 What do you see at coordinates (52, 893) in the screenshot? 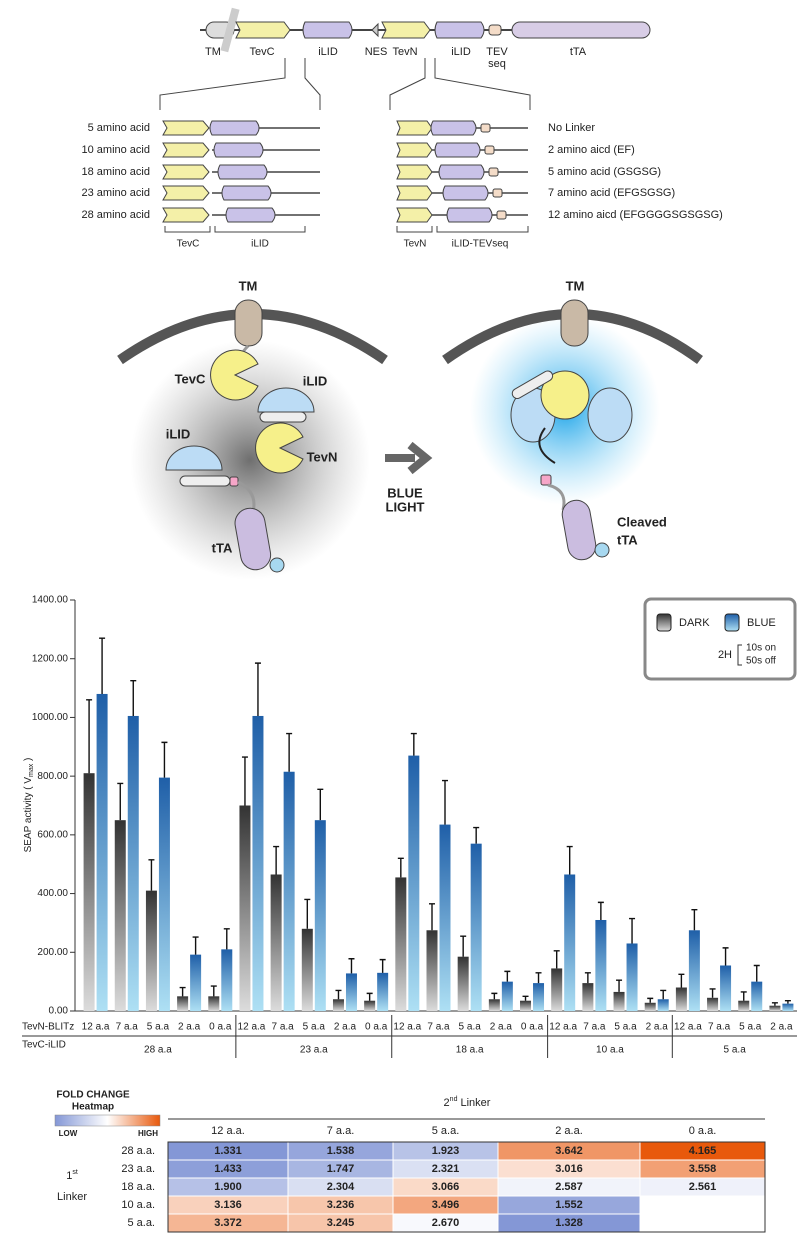
I see `y-tick-label: 400.00` at bounding box center [52, 893].